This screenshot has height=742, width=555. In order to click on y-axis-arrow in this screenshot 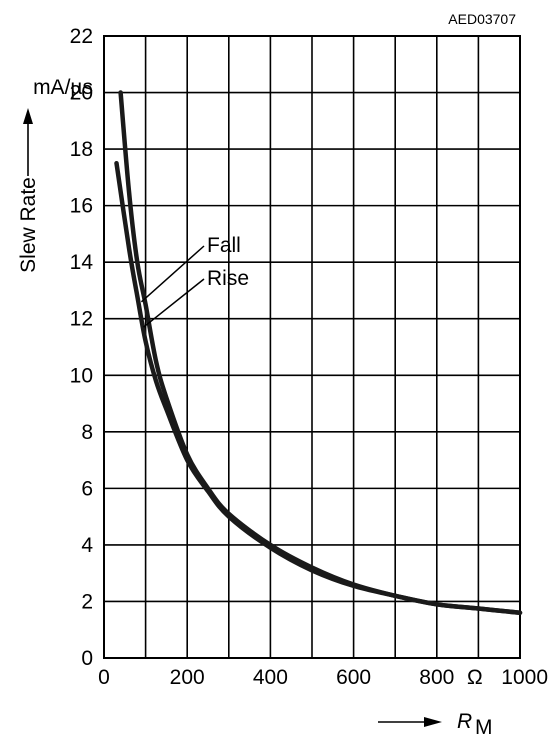, I will do `click(28, 142)`.